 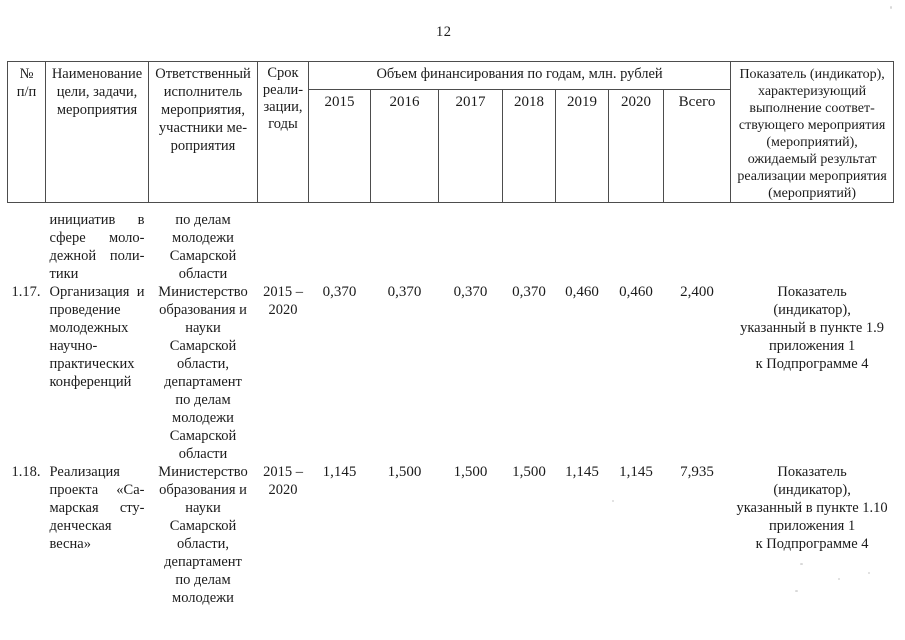 What do you see at coordinates (26, 472) in the screenshot?
I see `cell-num: 1.18.` at bounding box center [26, 472].